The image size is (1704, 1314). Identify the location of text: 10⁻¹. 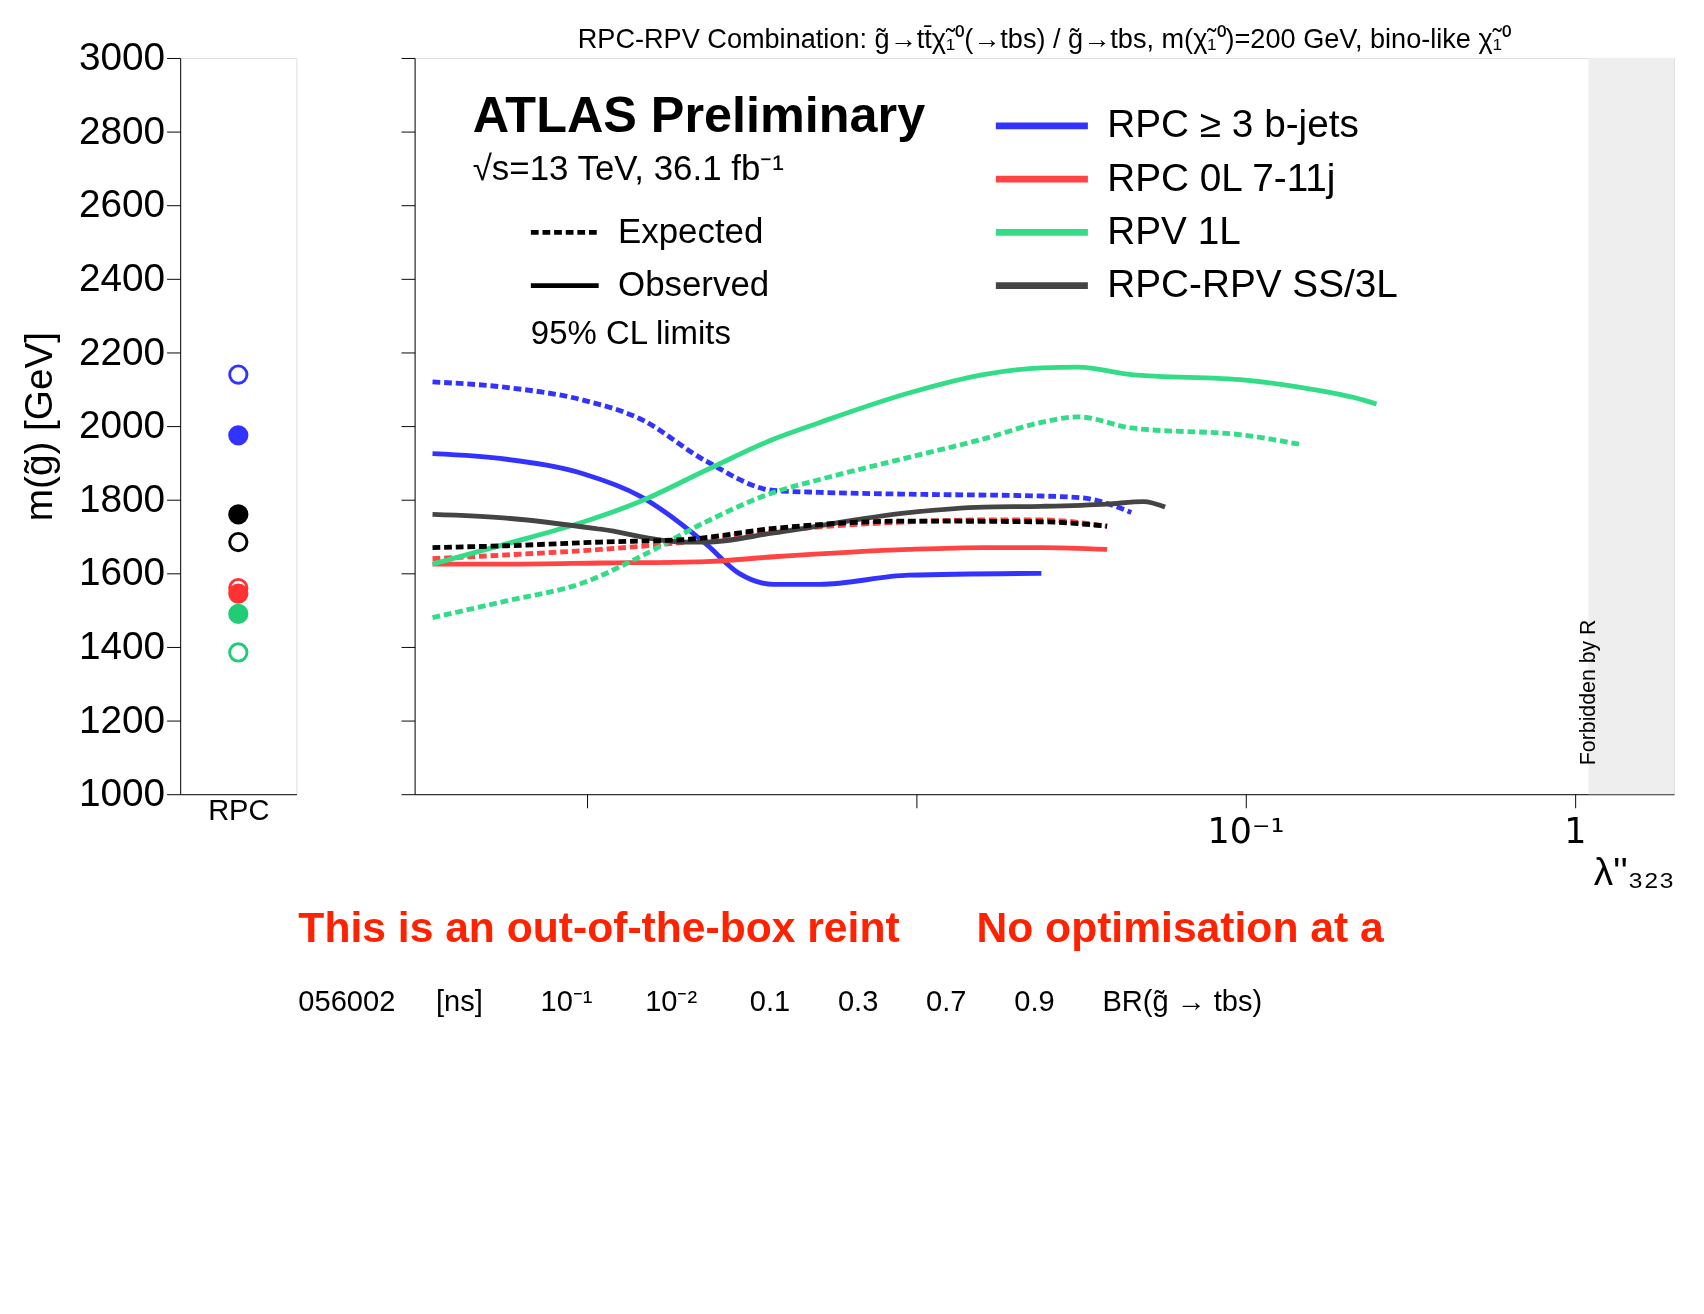
(566, 1001).